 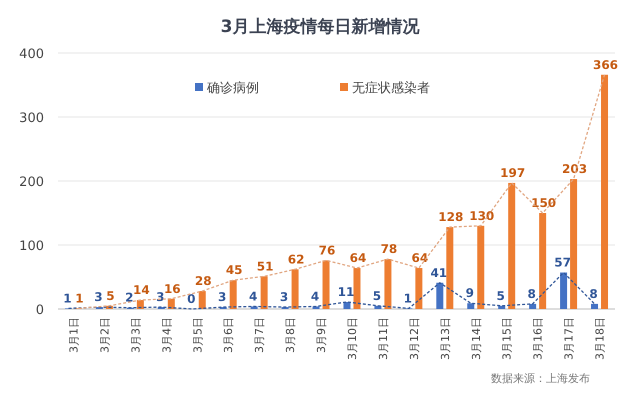 I want to click on x-tick-label: 3月16日, so click(x=538, y=338).